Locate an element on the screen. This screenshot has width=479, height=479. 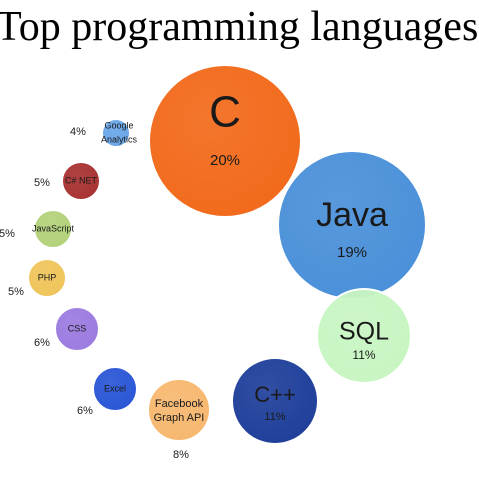
bubble-value-css: 6% is located at coordinates (42, 343).